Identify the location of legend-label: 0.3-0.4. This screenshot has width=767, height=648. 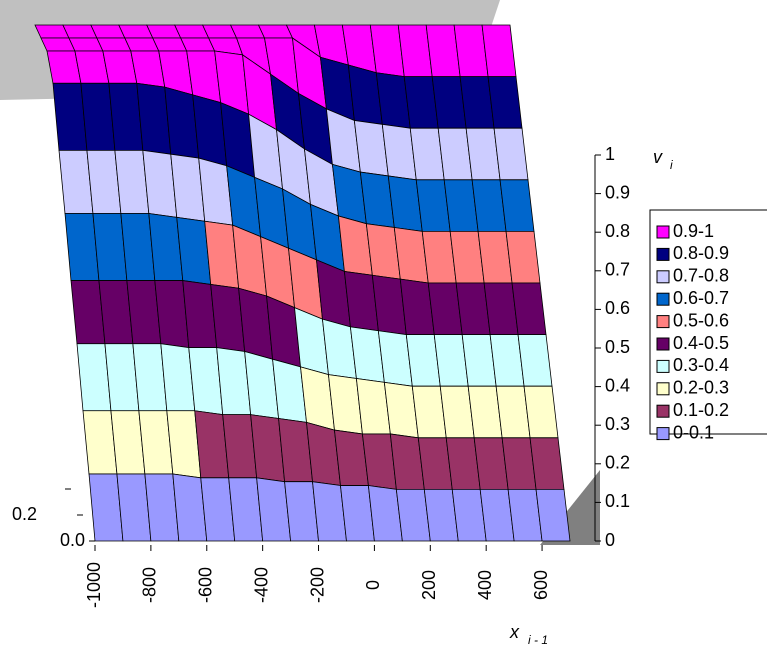
(701, 365).